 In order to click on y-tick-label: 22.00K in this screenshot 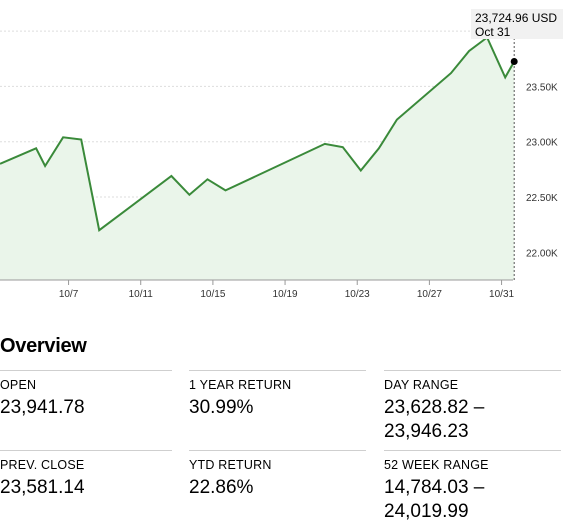, I will do `click(542, 253)`.